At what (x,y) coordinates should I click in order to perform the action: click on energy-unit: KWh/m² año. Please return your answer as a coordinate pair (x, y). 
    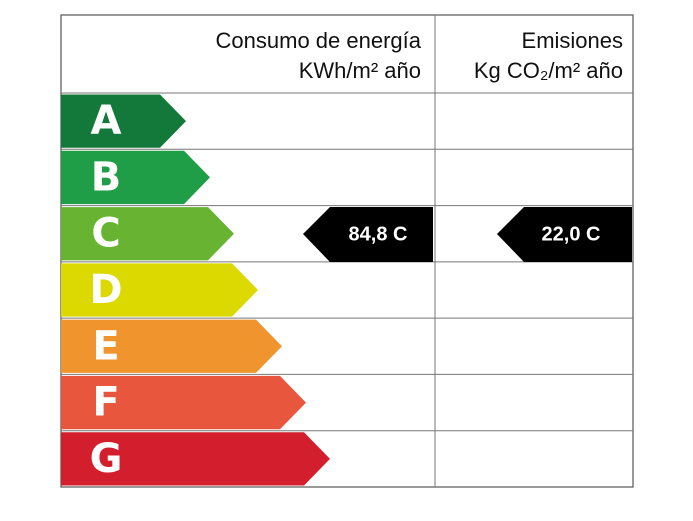
    Looking at the image, I should click on (360, 70).